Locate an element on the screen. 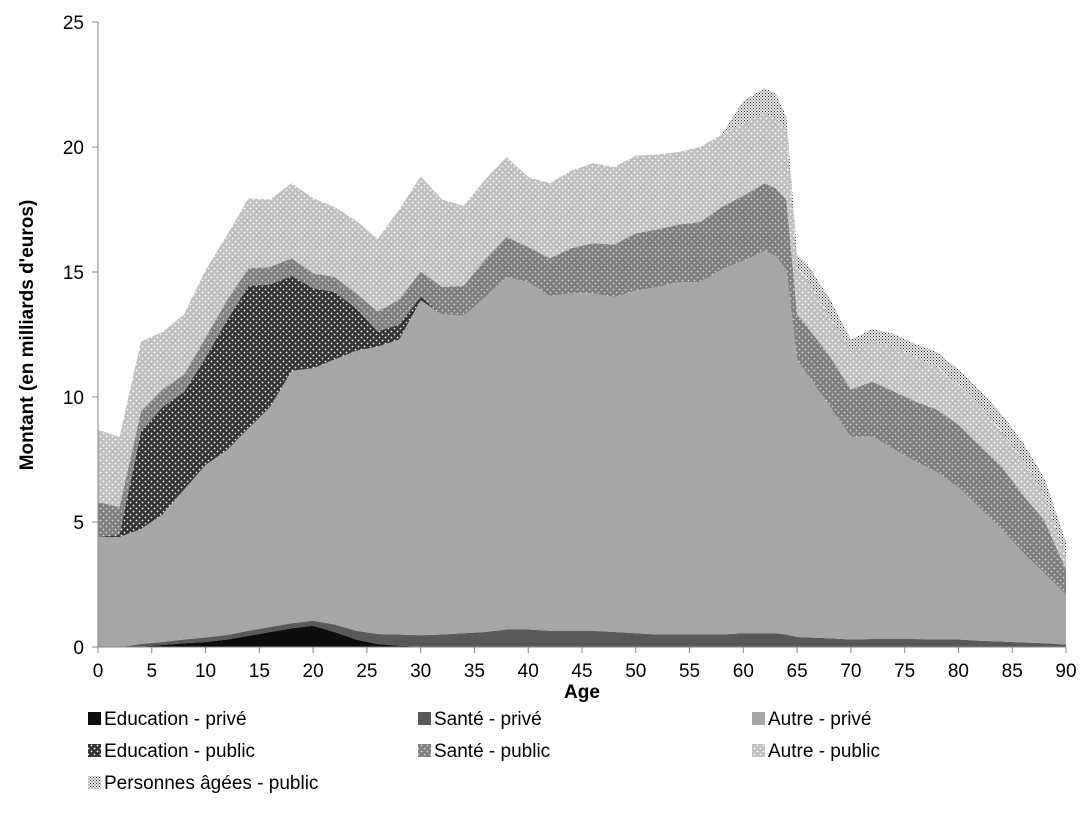  x-tick-label: 80 is located at coordinates (958, 671).